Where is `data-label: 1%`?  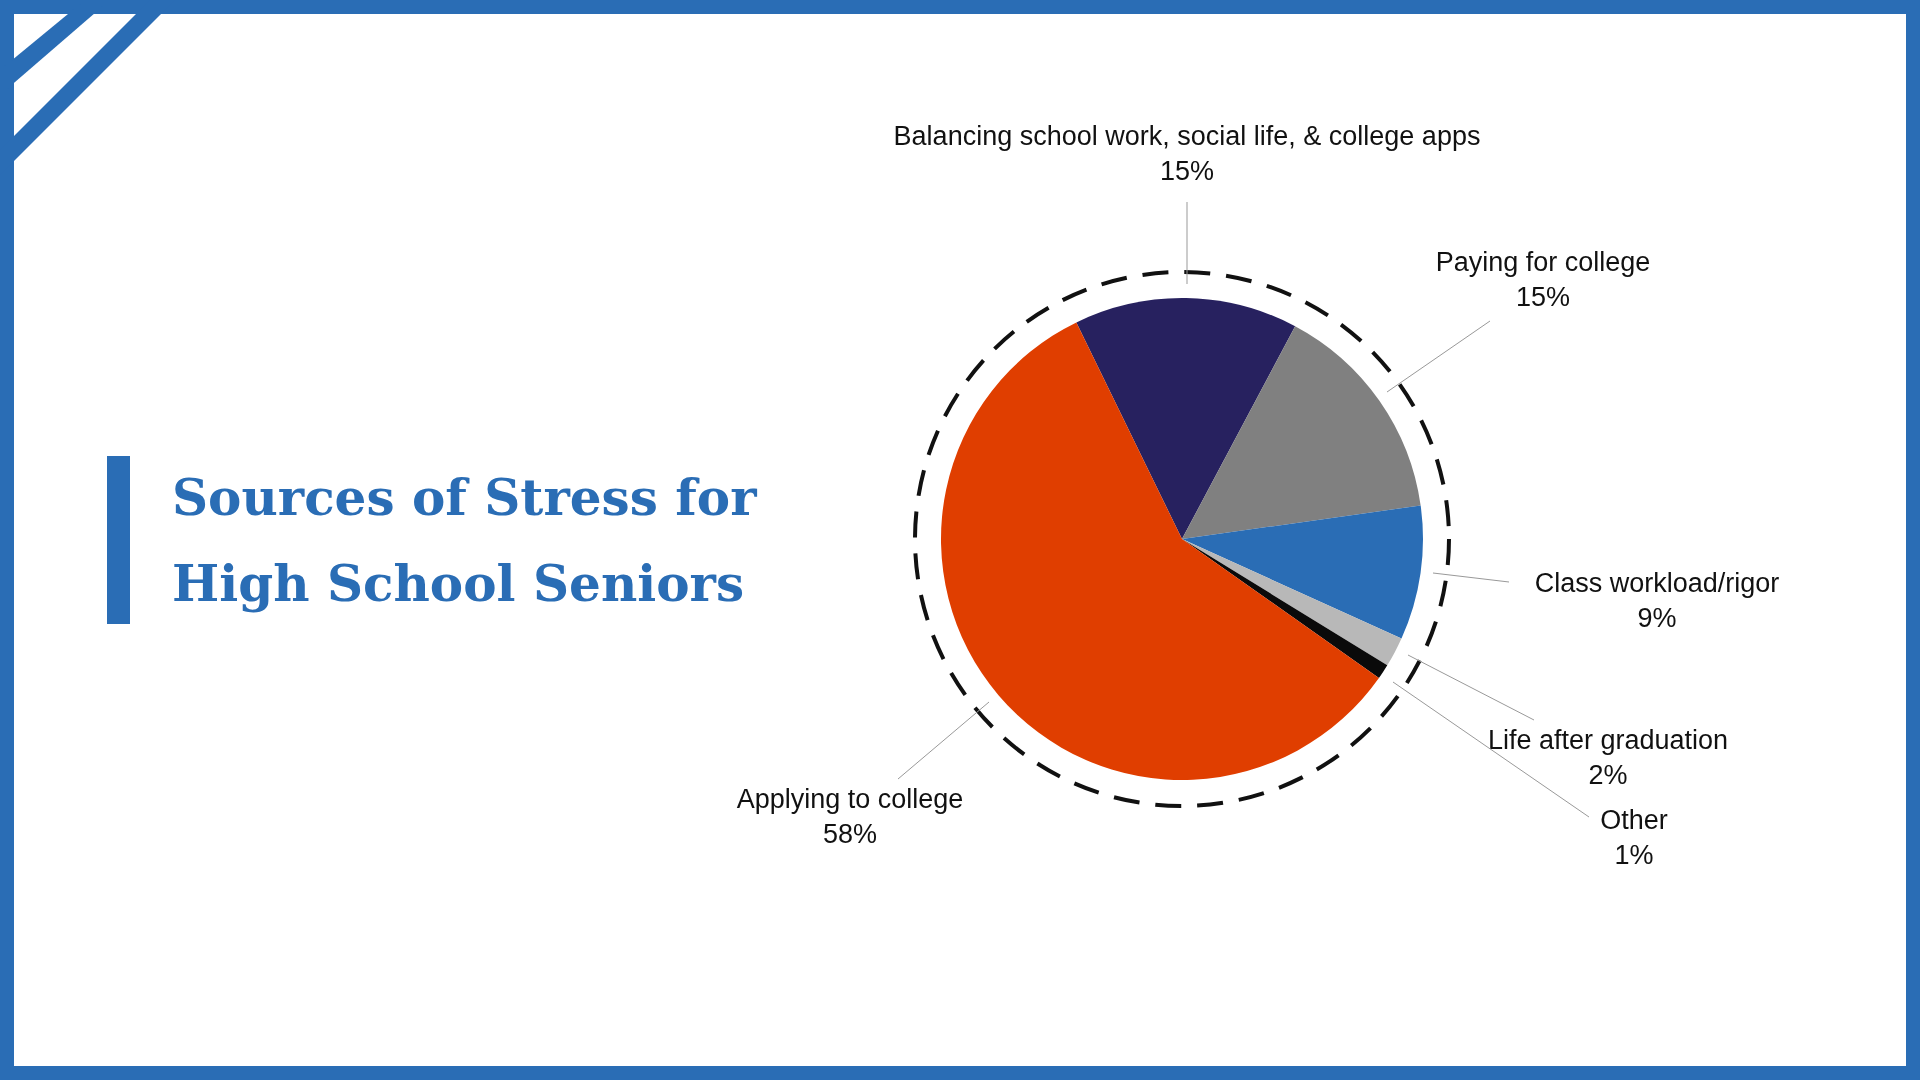 data-label: 1% is located at coordinates (1634, 855).